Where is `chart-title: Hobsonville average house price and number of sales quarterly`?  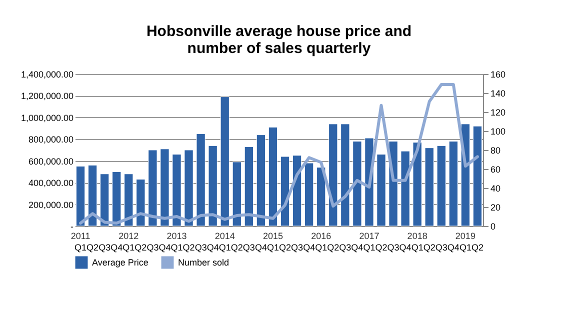
chart-title: Hobsonville average house price and number of sales quarterly is located at coordinates (279, 40).